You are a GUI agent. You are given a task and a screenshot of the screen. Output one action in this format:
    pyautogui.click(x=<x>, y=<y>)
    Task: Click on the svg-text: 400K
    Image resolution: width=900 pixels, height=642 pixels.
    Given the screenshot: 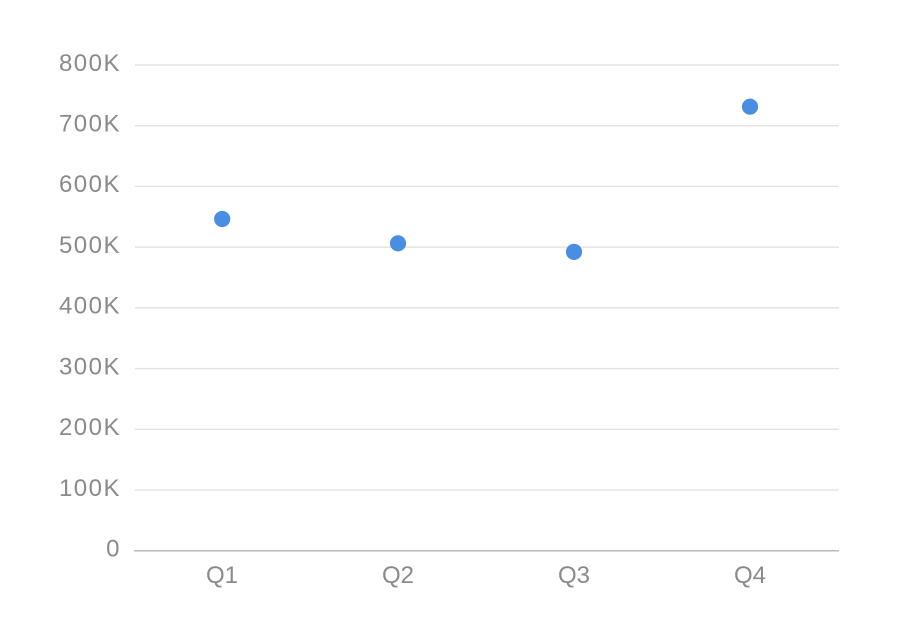 What is the action you would take?
    pyautogui.click(x=90, y=306)
    